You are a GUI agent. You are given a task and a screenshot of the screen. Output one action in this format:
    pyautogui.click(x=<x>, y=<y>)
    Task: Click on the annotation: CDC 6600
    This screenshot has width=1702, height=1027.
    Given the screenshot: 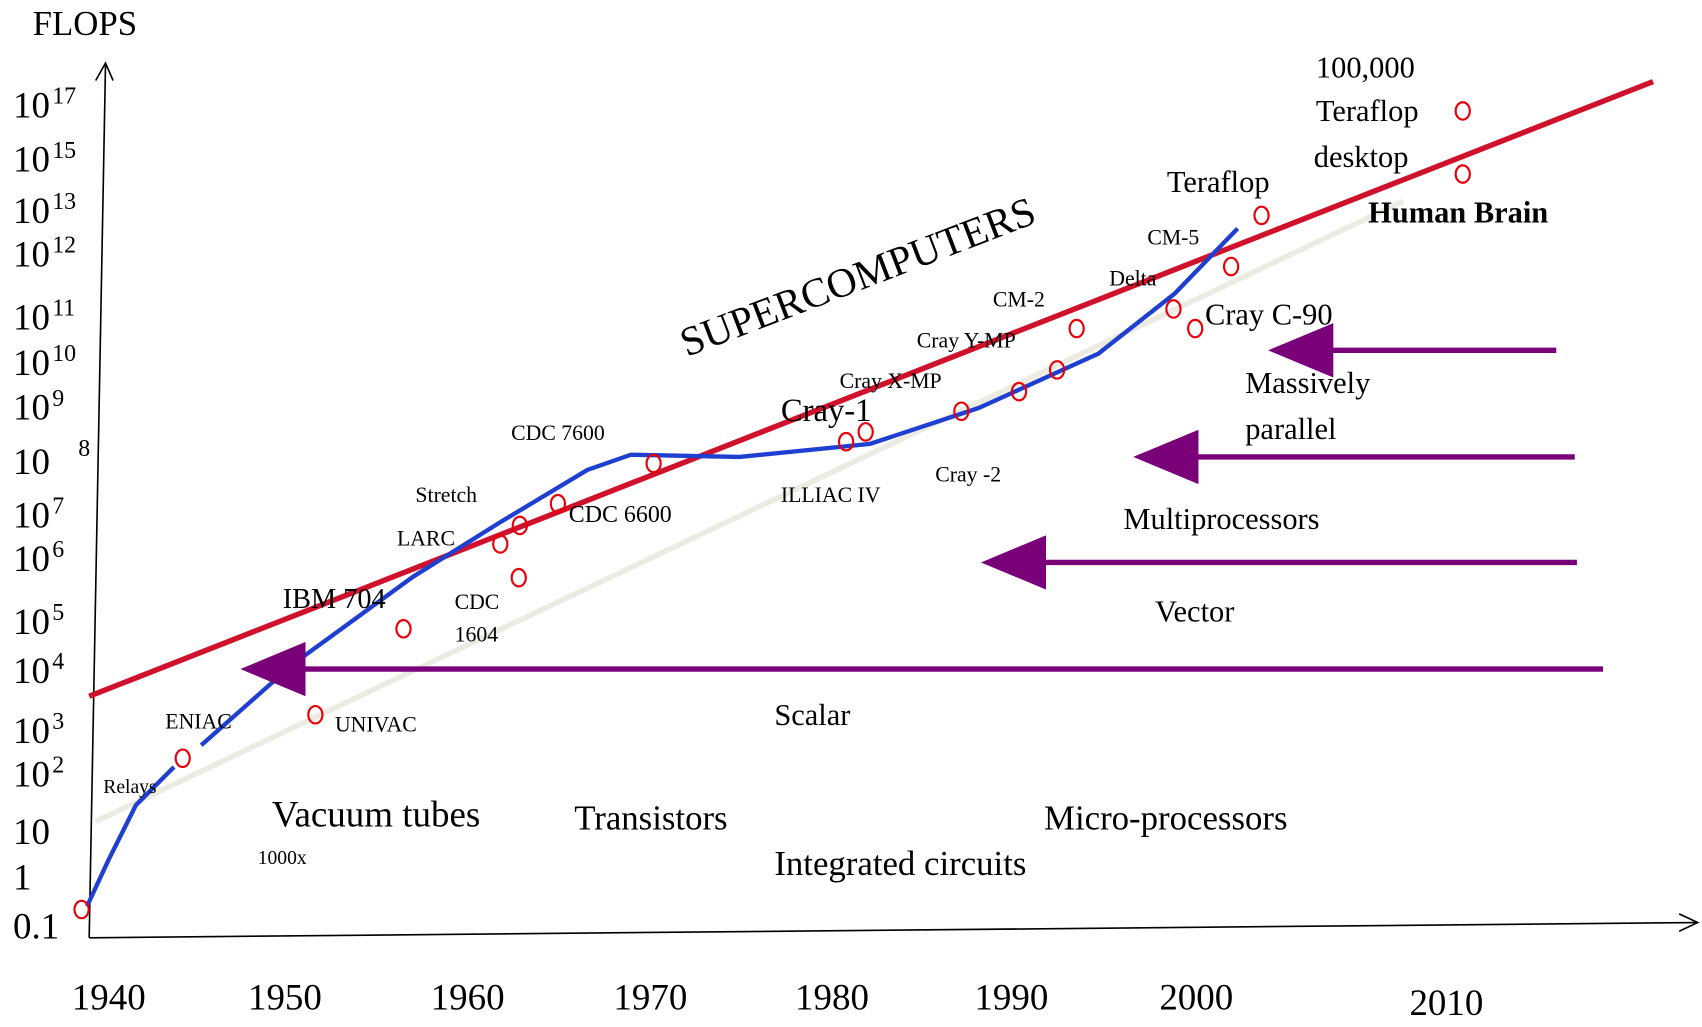 What is the action you would take?
    pyautogui.click(x=620, y=515)
    